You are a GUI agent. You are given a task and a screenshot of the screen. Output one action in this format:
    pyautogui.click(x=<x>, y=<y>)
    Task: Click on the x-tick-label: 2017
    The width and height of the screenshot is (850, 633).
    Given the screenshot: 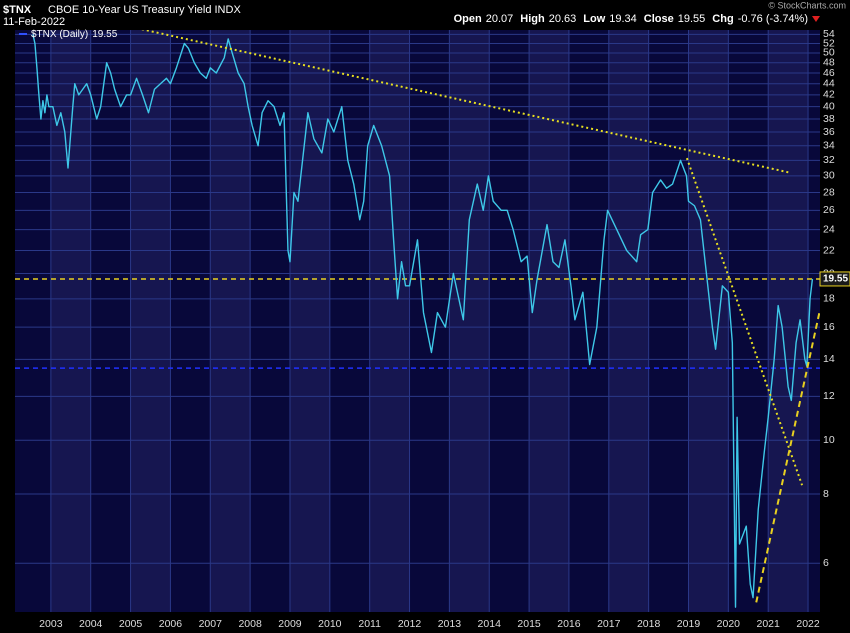 What is the action you would take?
    pyautogui.click(x=609, y=624)
    